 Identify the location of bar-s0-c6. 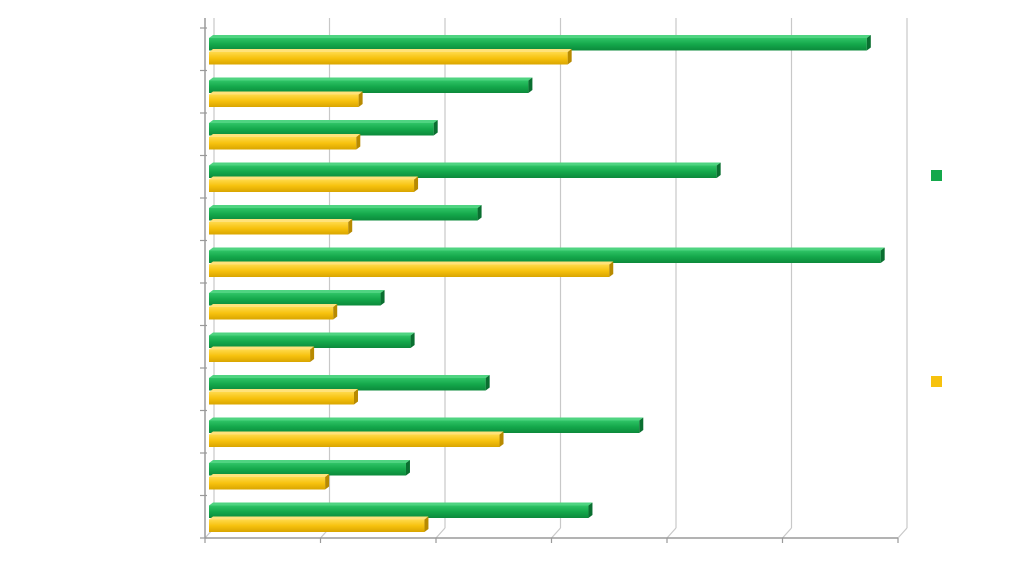
(297, 298).